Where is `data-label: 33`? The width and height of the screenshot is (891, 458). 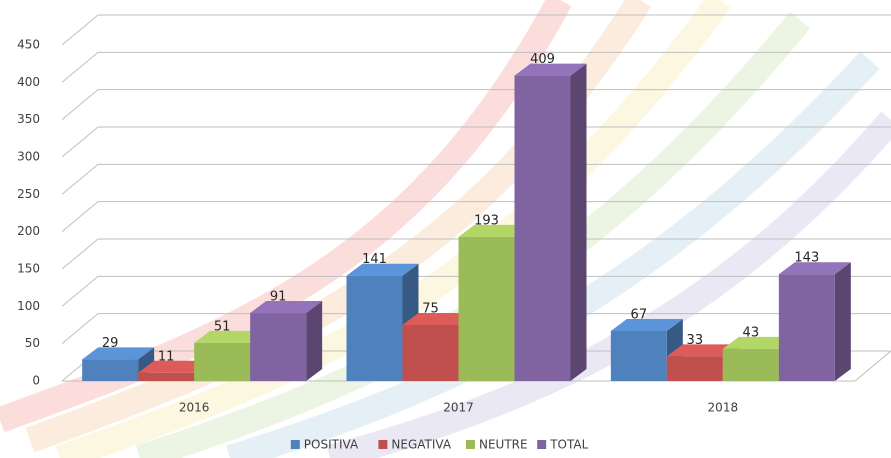 data-label: 33 is located at coordinates (695, 340).